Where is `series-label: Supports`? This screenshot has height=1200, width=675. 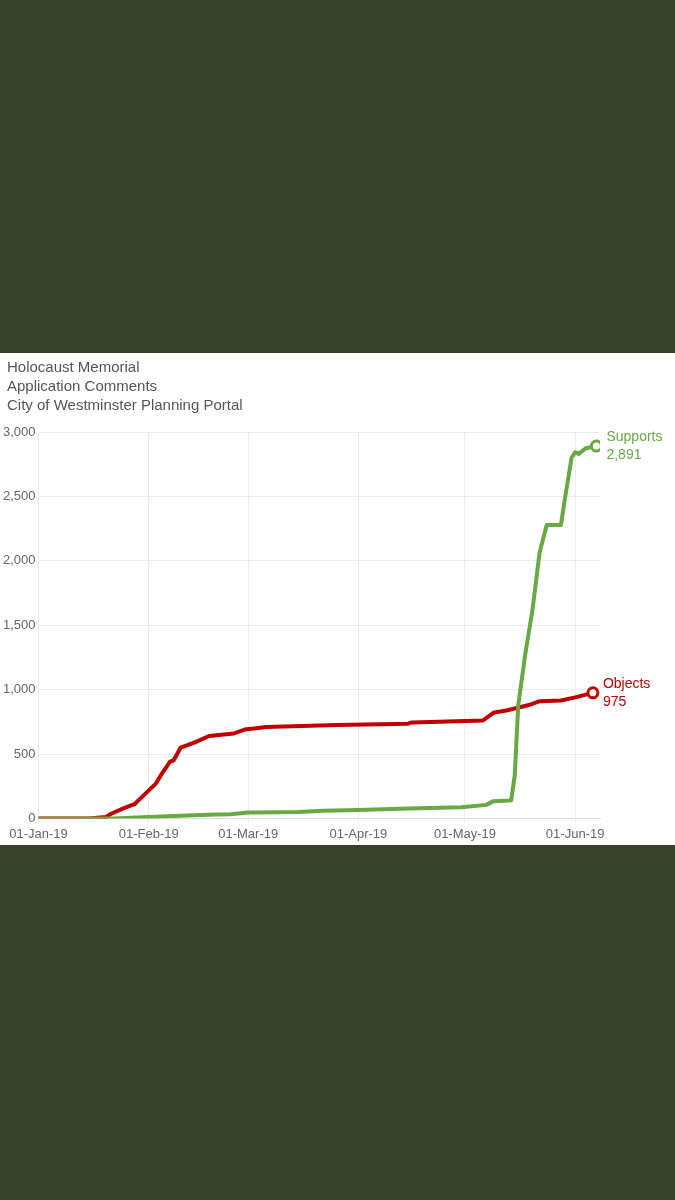
series-label: Supports is located at coordinates (634, 435).